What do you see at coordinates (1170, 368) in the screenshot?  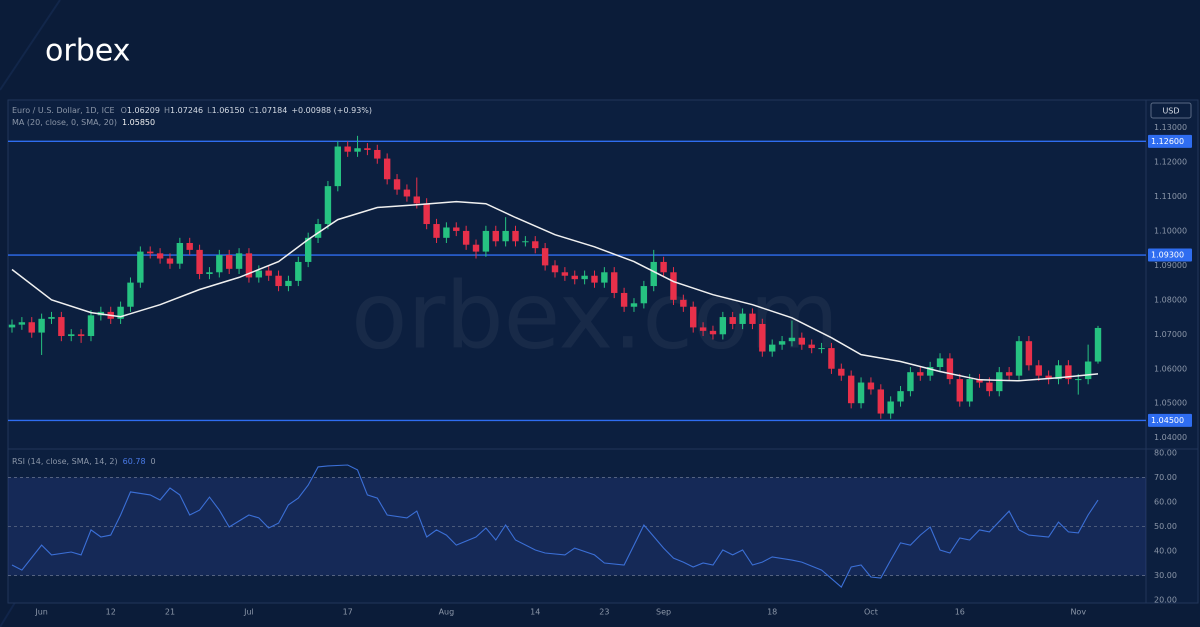 I see `y-tick-label: 1.06000` at bounding box center [1170, 368].